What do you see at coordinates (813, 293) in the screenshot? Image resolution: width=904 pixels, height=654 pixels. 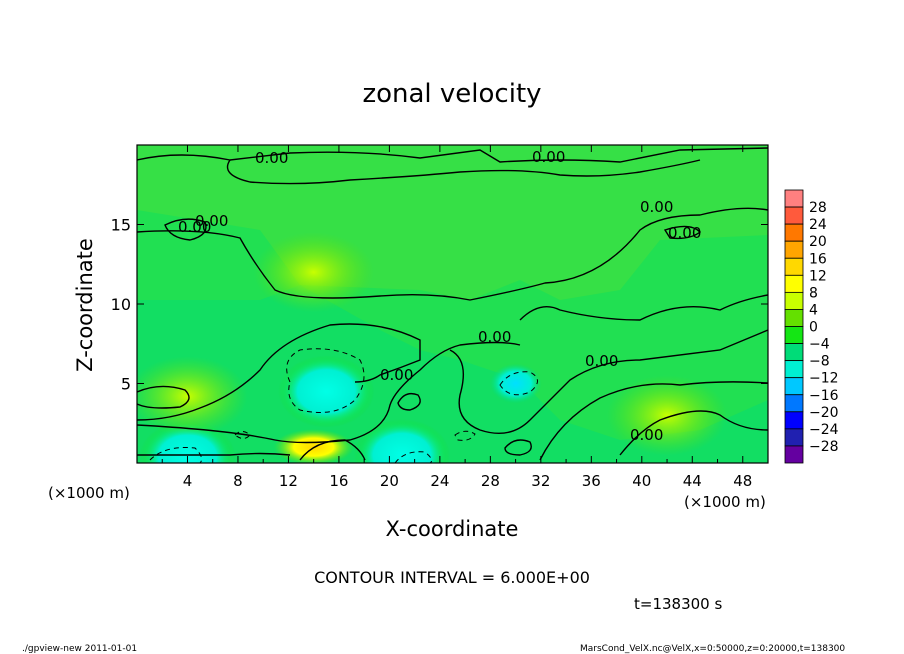 I see `colorbar-label: 8` at bounding box center [813, 293].